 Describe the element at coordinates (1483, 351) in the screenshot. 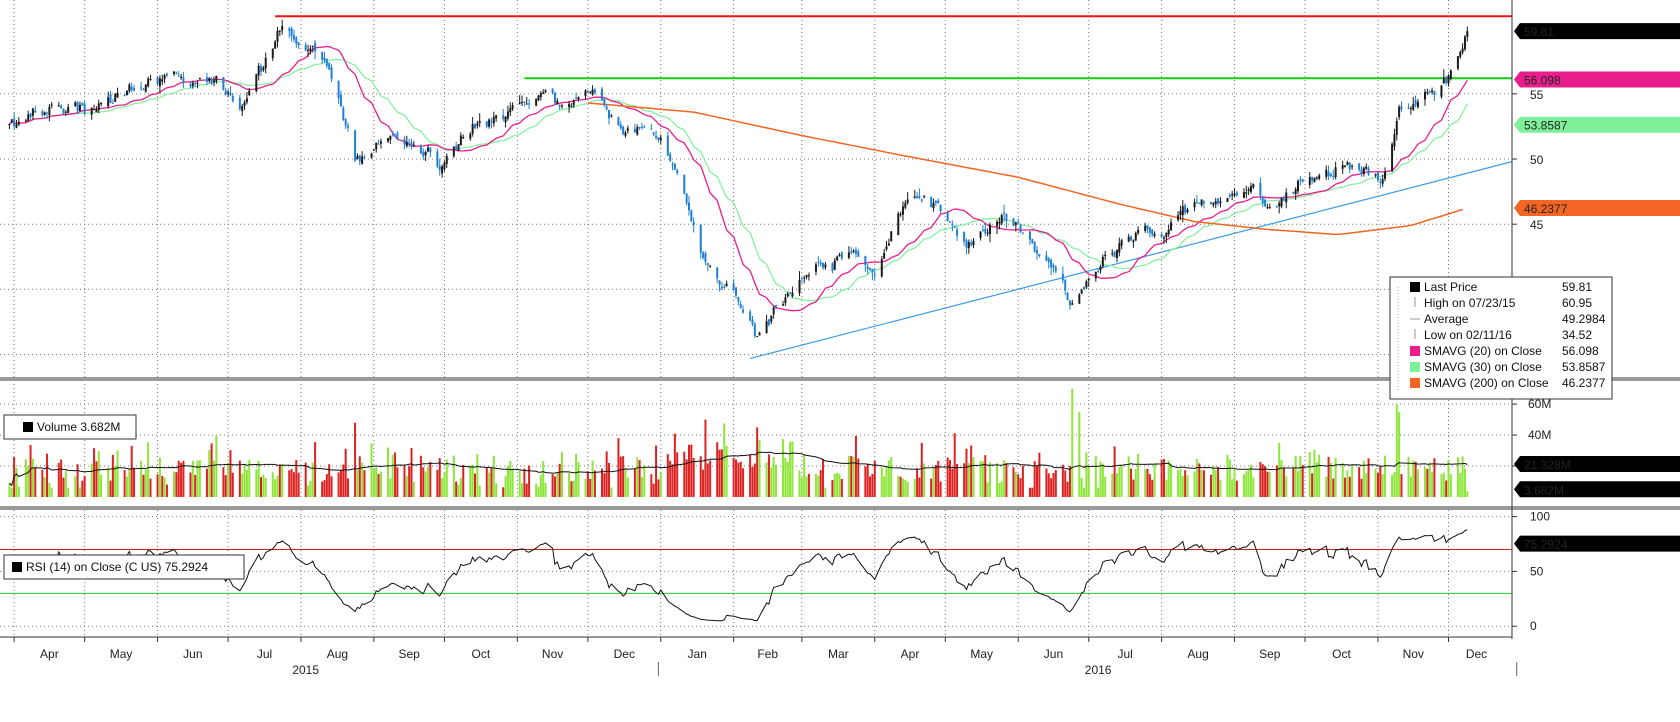

I see `legend-label: SMAVG (20) on Close` at that location.